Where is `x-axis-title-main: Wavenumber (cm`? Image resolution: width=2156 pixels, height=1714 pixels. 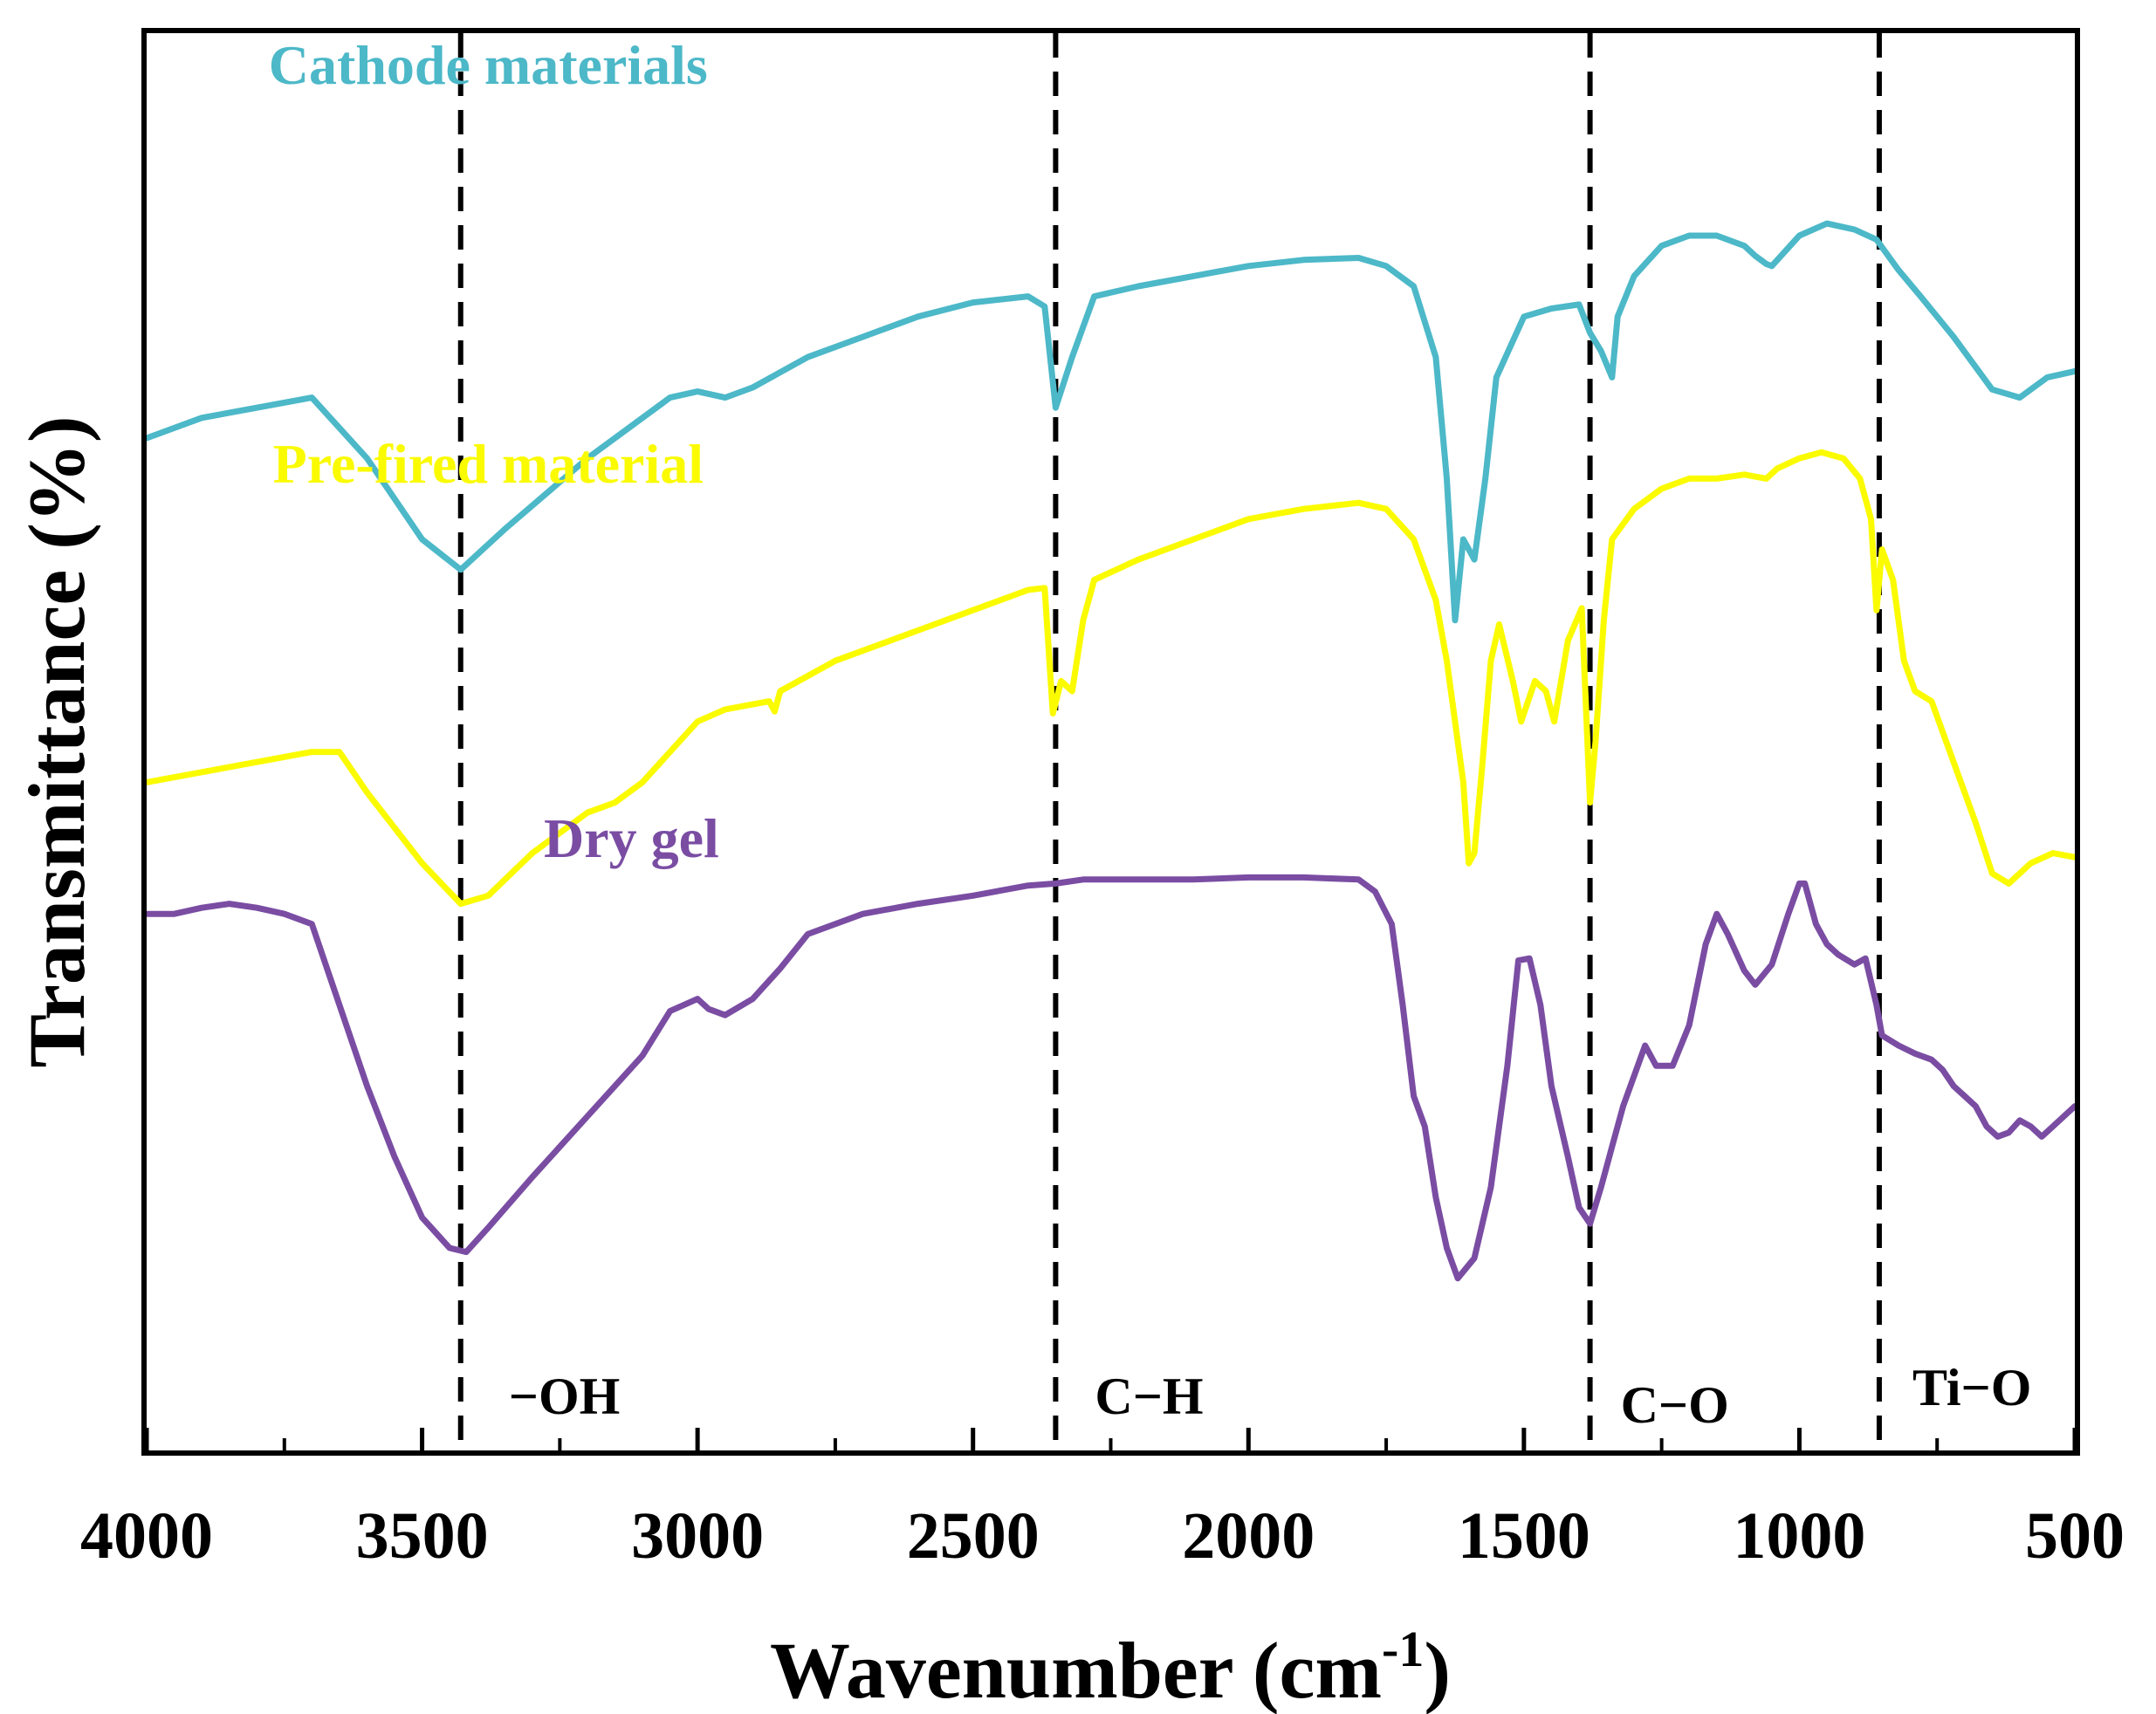 x-axis-title-main: Wavenumber (cm is located at coordinates (1076, 1670).